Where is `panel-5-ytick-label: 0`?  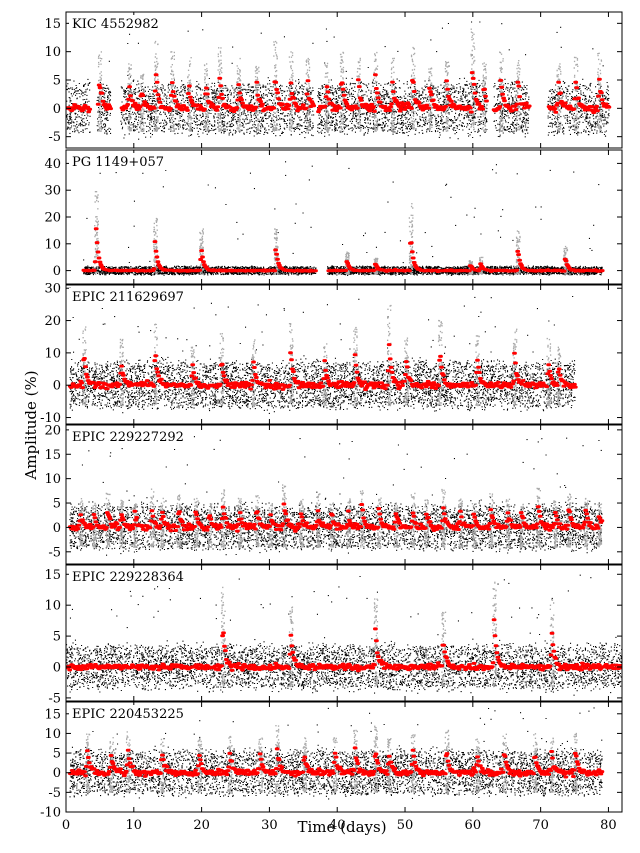
panel-5-ytick-label: 0 is located at coordinates (57, 668).